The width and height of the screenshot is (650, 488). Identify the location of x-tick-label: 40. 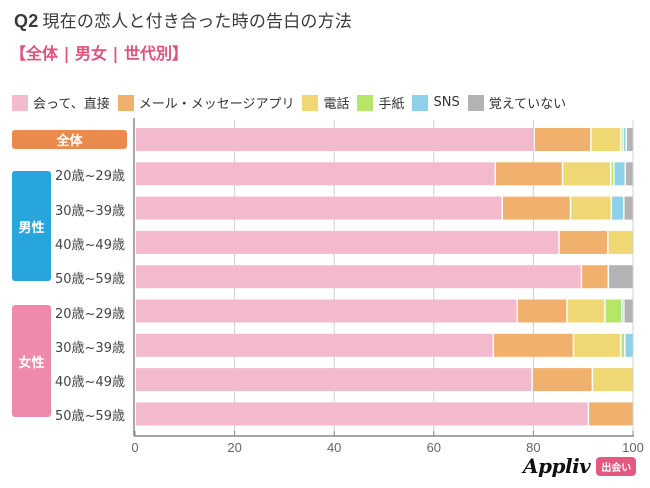
(334, 447).